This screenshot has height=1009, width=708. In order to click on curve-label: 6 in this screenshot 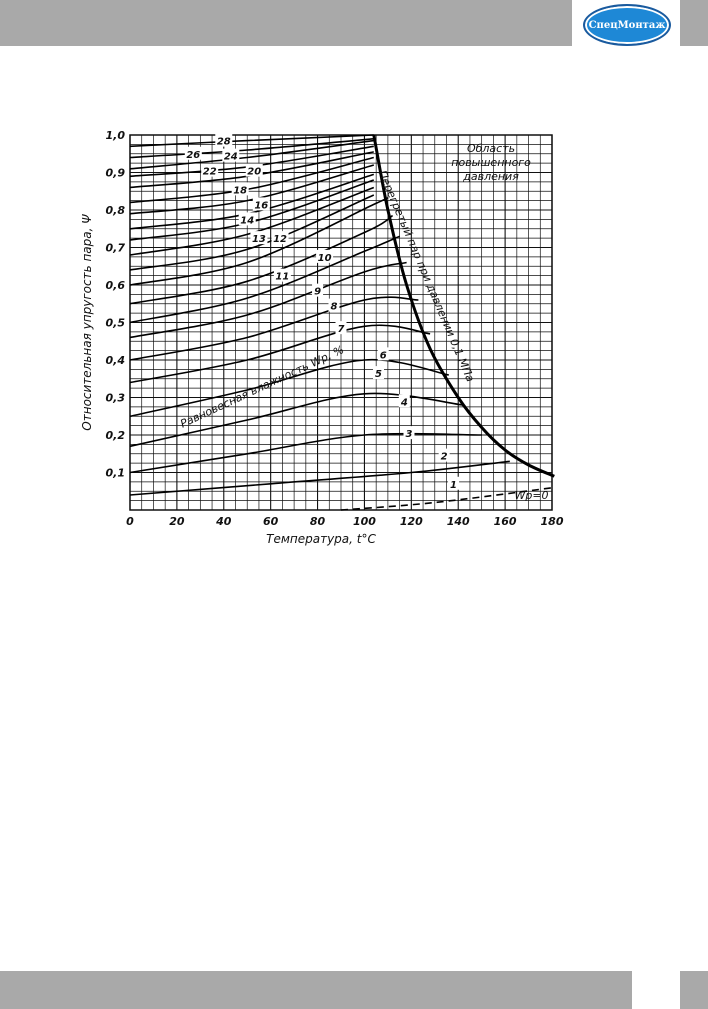, I will do `click(383, 355)`.